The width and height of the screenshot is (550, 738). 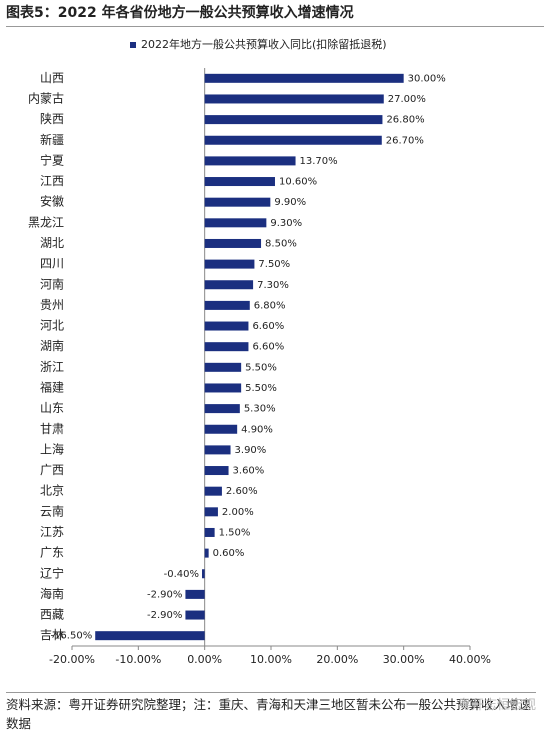 What do you see at coordinates (52, 448) in the screenshot?
I see `y-tick-label: 上海` at bounding box center [52, 448].